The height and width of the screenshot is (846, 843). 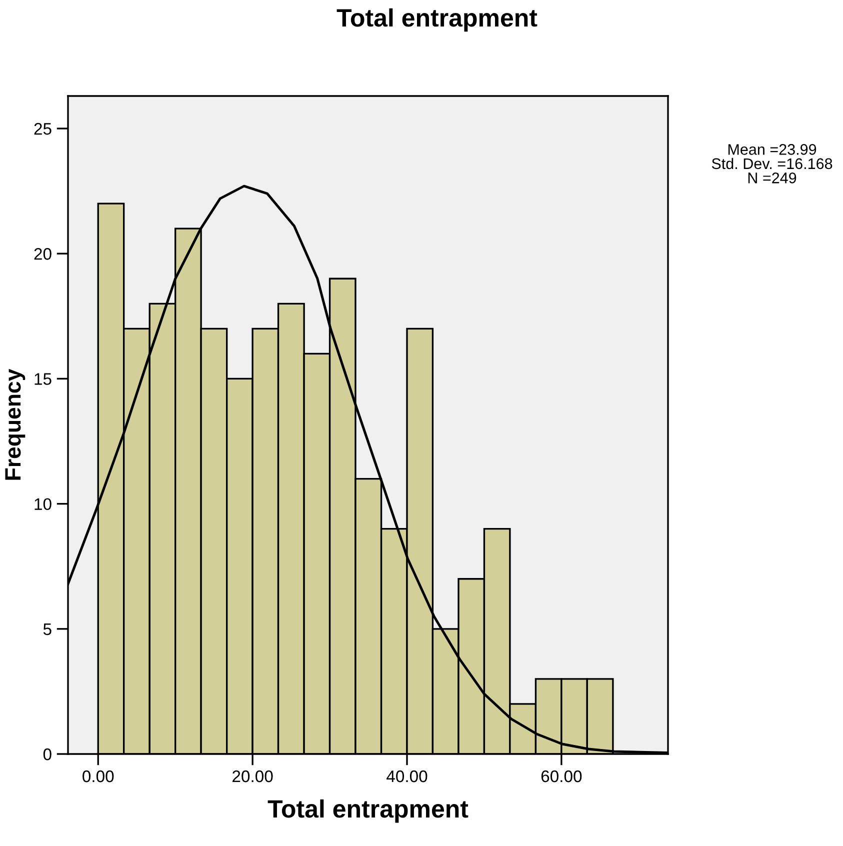 What do you see at coordinates (561, 776) in the screenshot?
I see `x-tick-label: 60.00` at bounding box center [561, 776].